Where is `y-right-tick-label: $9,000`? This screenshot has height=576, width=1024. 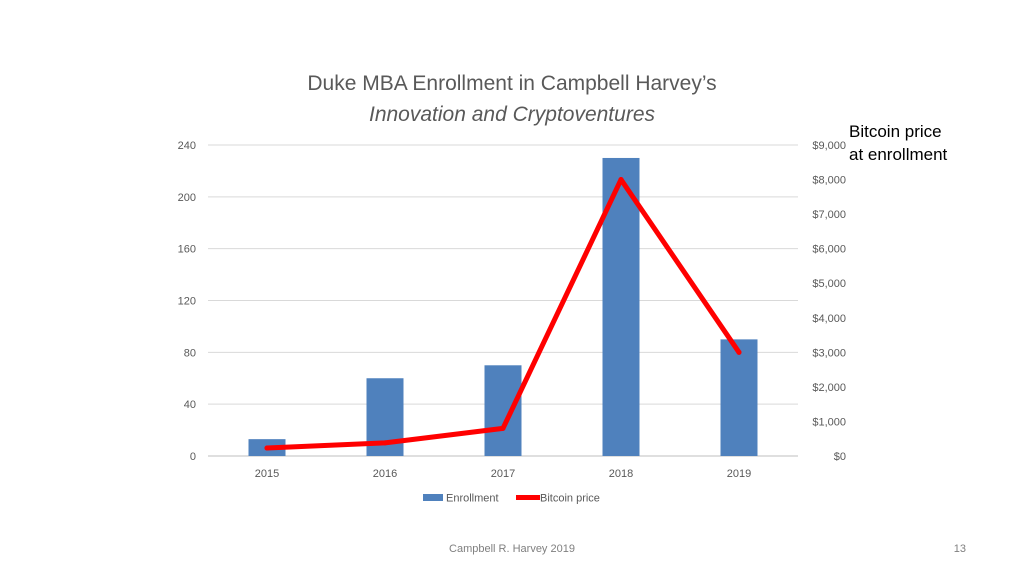
y-right-tick-label: $9,000 is located at coordinates (829, 146).